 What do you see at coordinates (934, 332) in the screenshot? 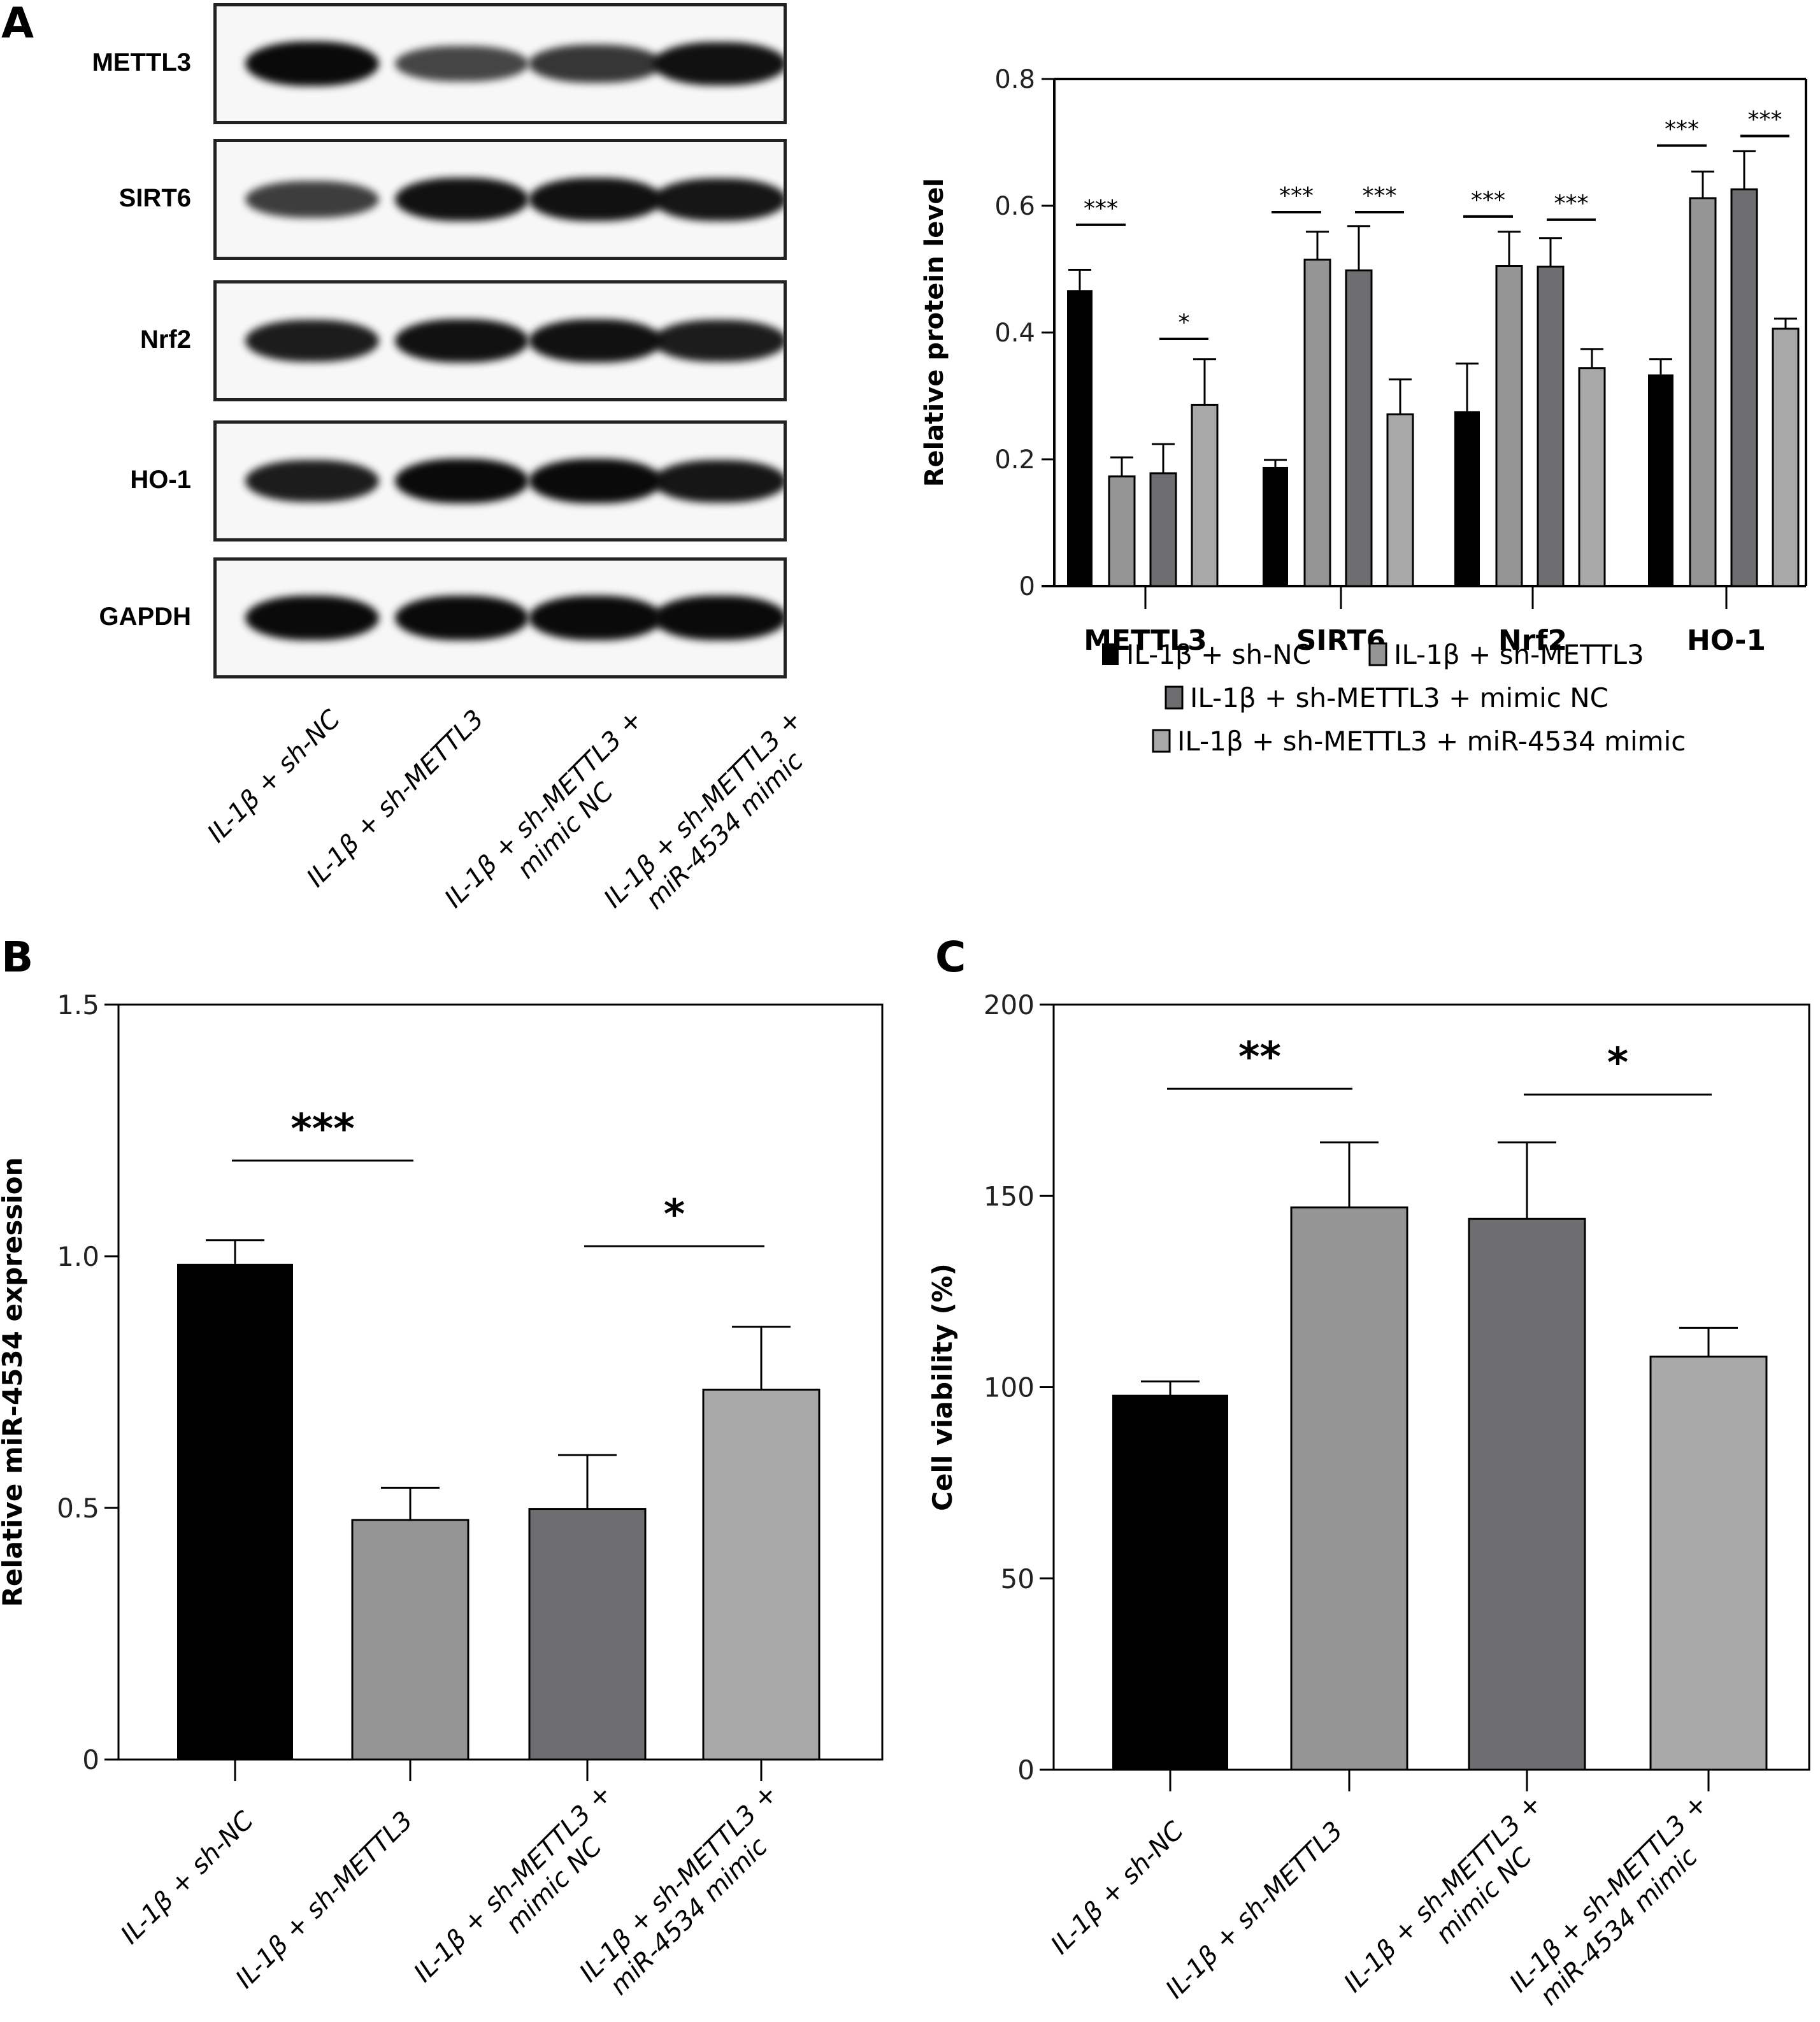
I see `y-axis-label: Relative protein level` at bounding box center [934, 332].